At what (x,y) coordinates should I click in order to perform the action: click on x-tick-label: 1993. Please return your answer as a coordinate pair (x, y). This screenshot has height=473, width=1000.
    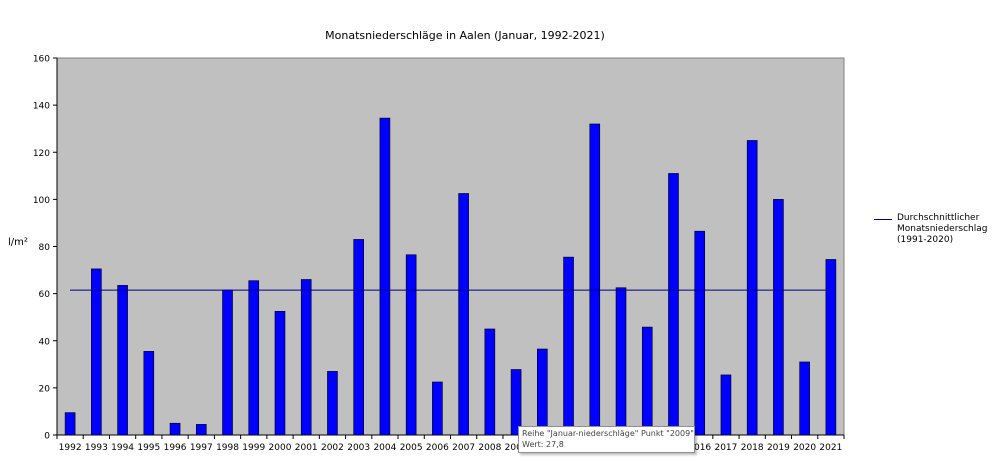
    Looking at the image, I should click on (96, 448).